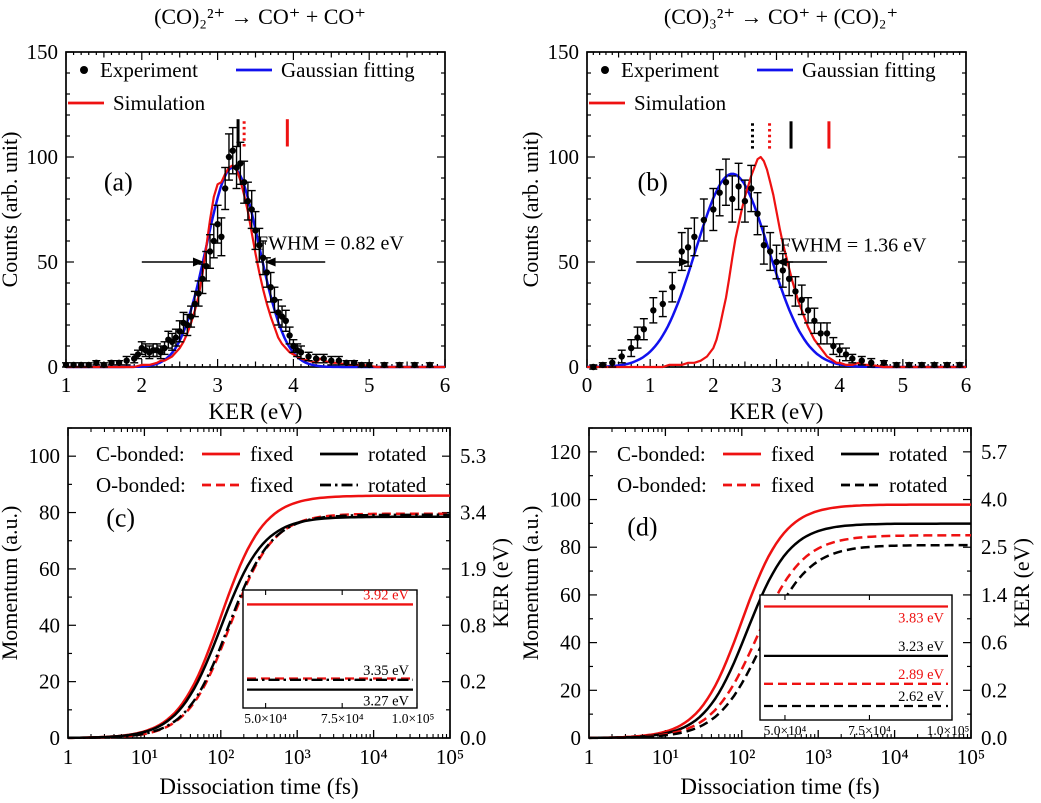  Describe the element at coordinates (785, 730) in the screenshot. I see `inset-x-tick-label: 5.0×10⁴` at that location.